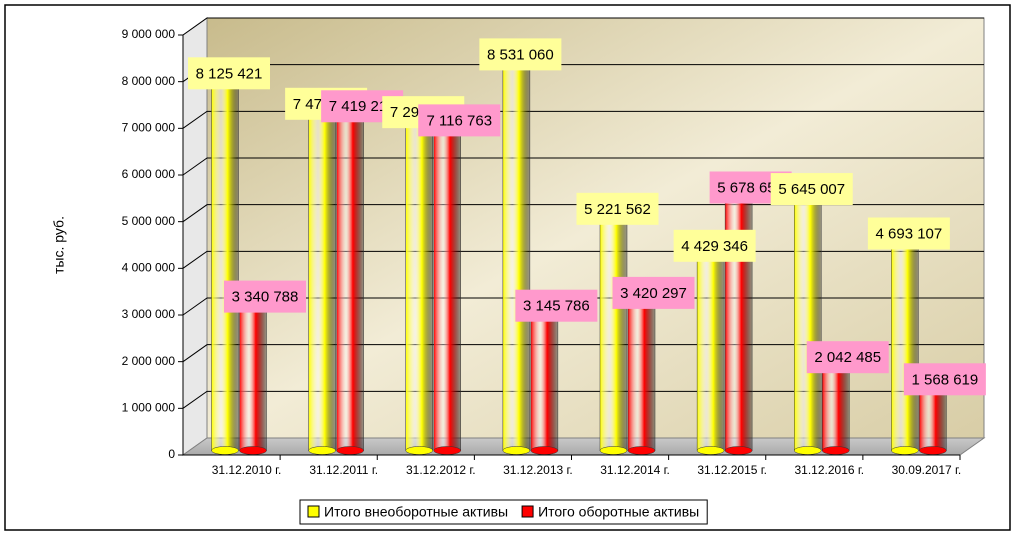 The image size is (1020, 542). I want to click on value-label: 3 420 297, so click(653, 293).